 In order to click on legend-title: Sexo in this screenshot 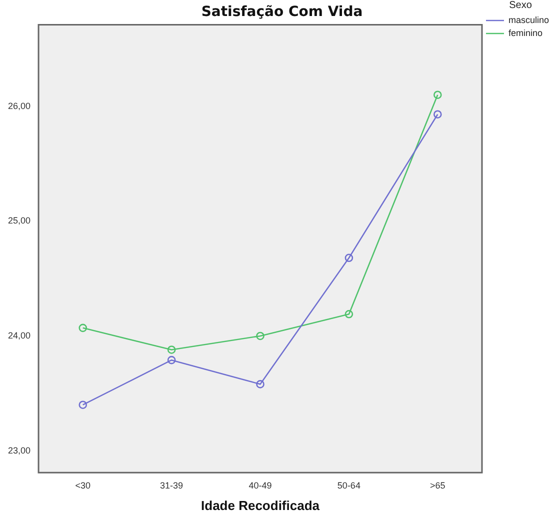, I will do `click(520, 5)`.